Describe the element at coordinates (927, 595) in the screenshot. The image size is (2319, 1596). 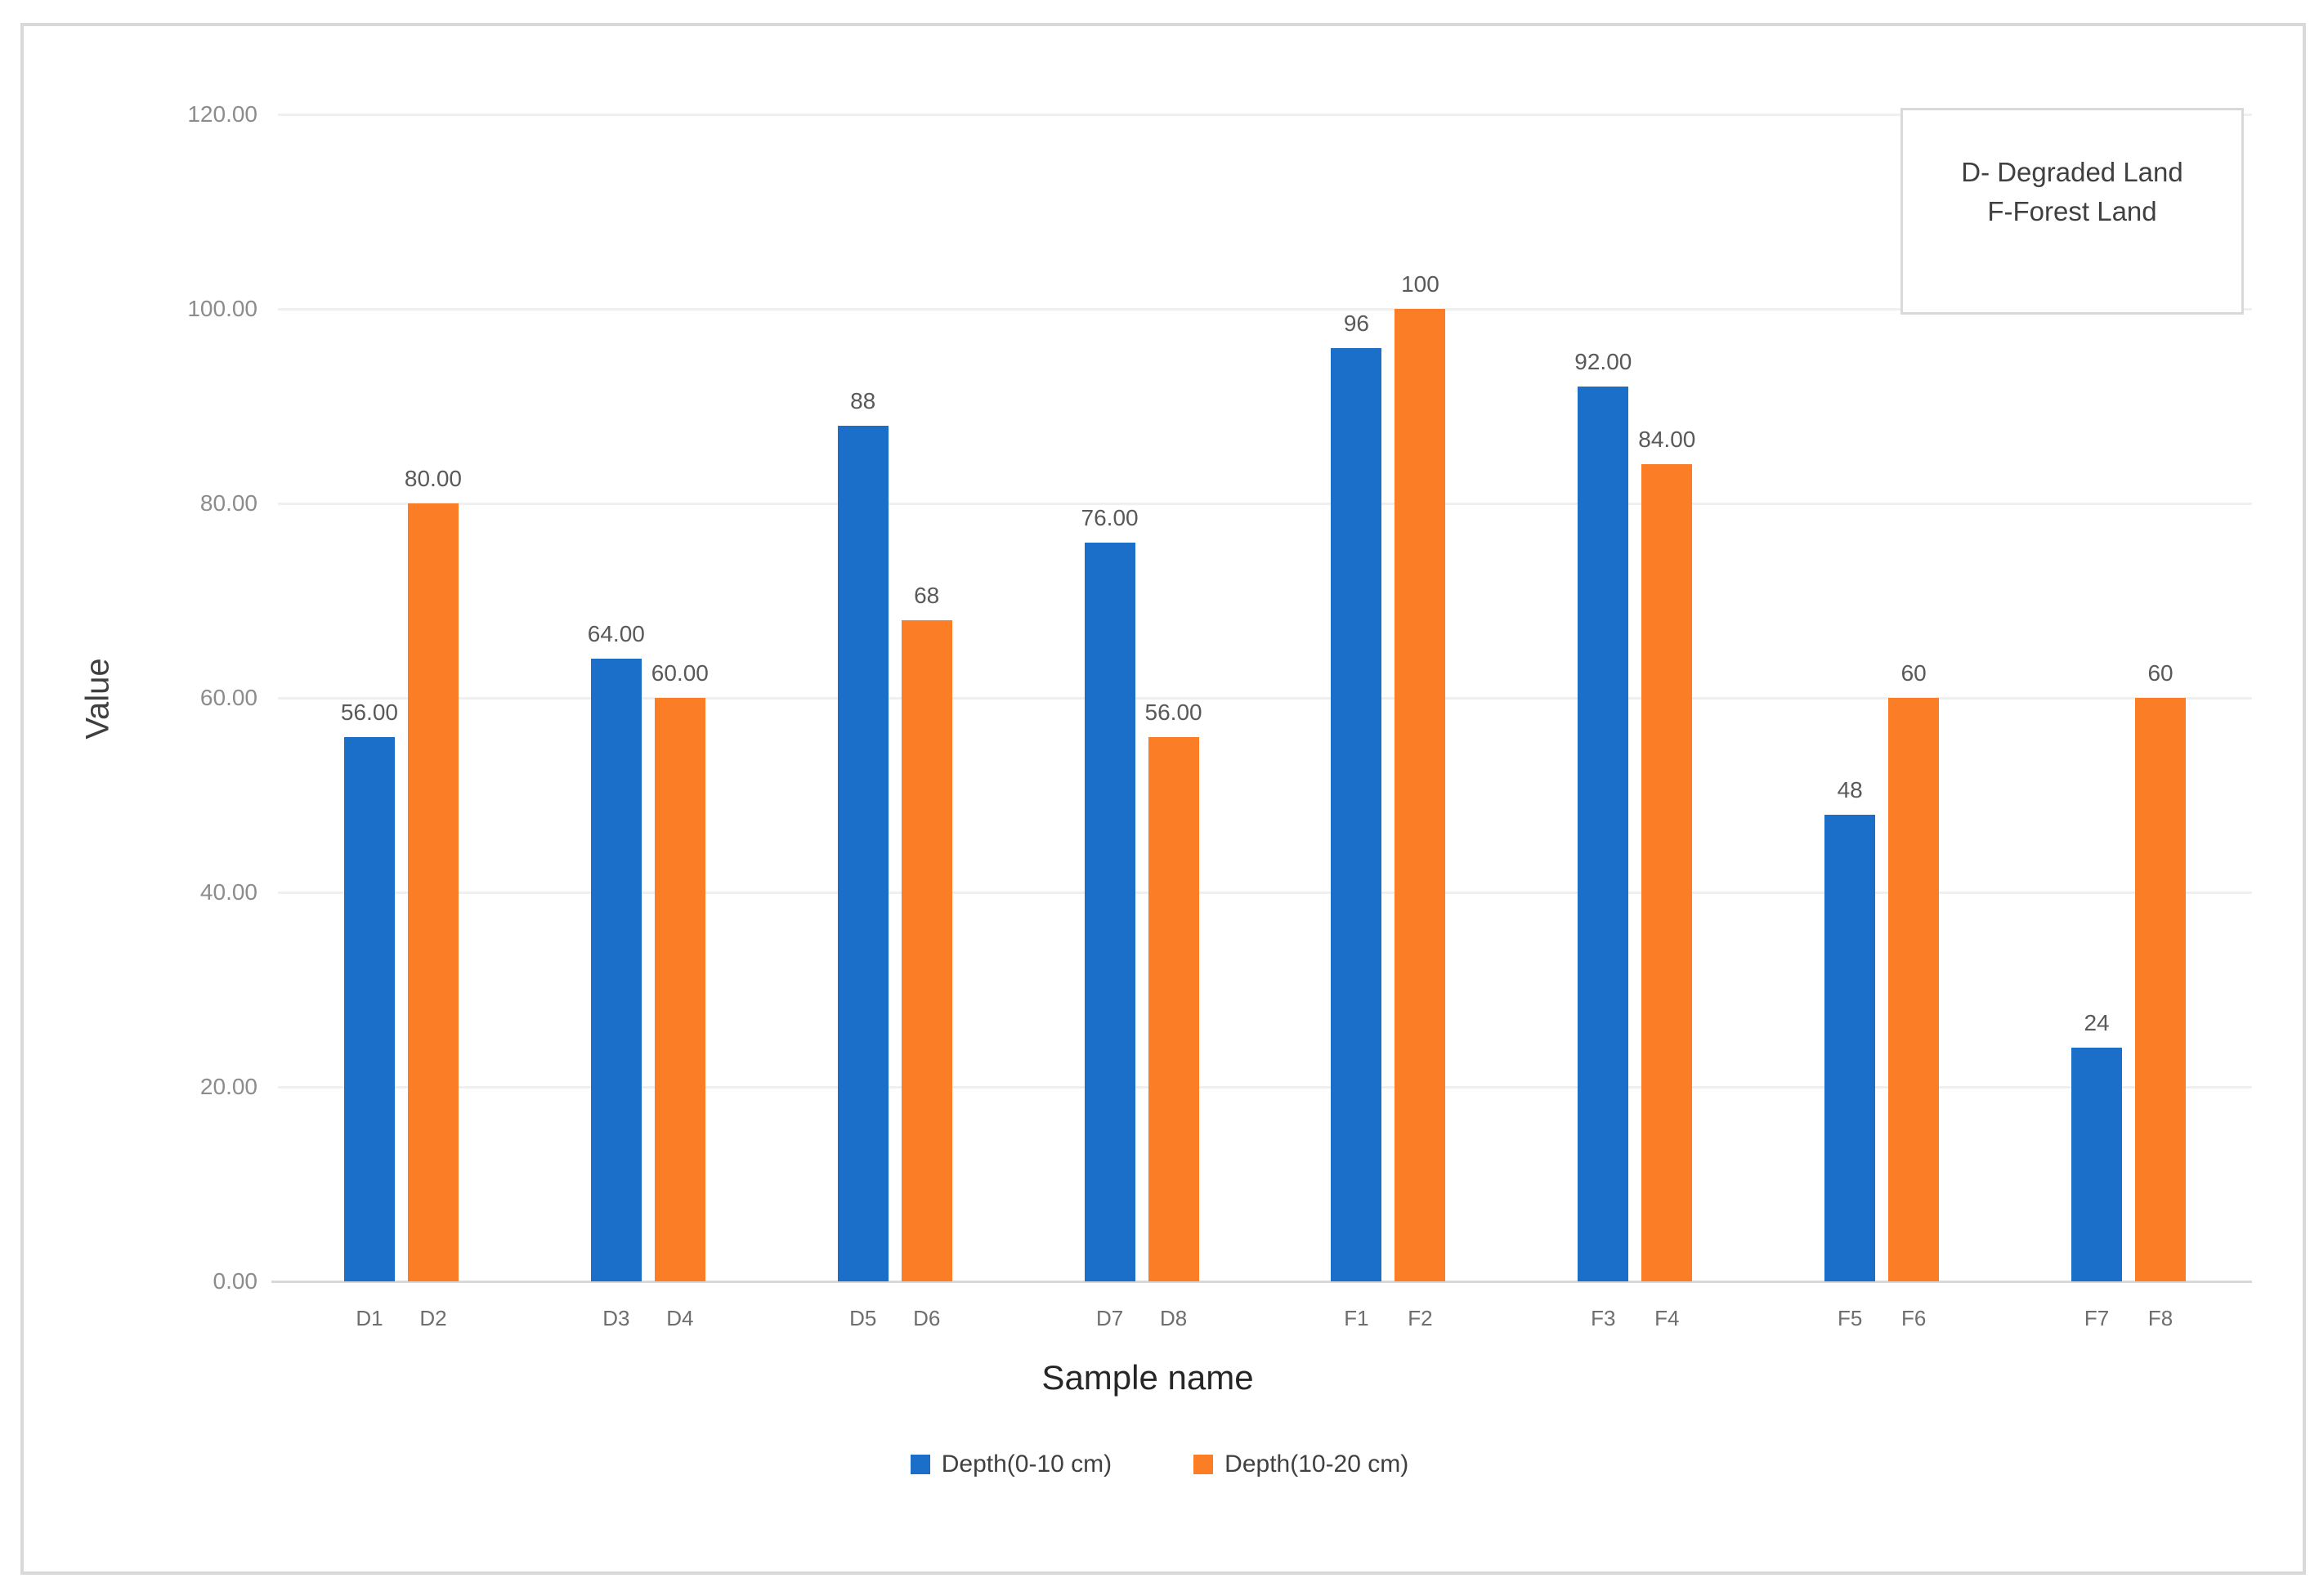
I see `bar-value-label-D6: 68` at that location.